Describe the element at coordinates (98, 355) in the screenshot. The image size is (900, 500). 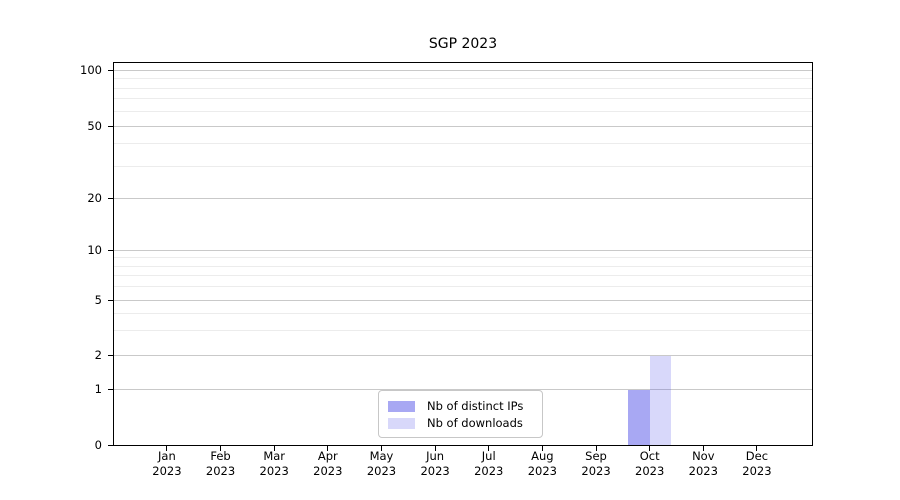
I see `y-tick-label: 2` at that location.